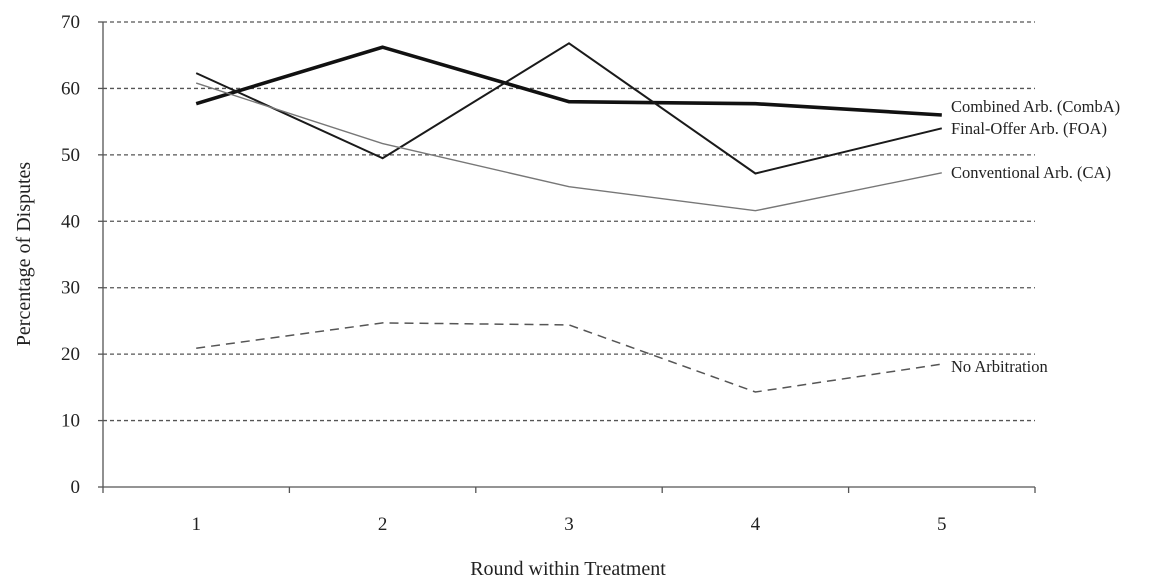 This screenshot has height=580, width=1164. Describe the element at coordinates (70, 354) in the screenshot. I see `y-tick-label-20: 20` at that location.